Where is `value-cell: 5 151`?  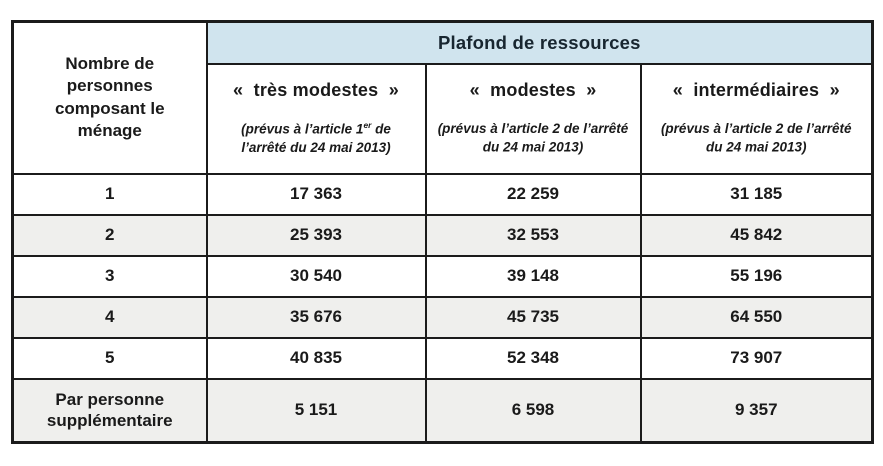 value-cell: 5 151 is located at coordinates (316, 410).